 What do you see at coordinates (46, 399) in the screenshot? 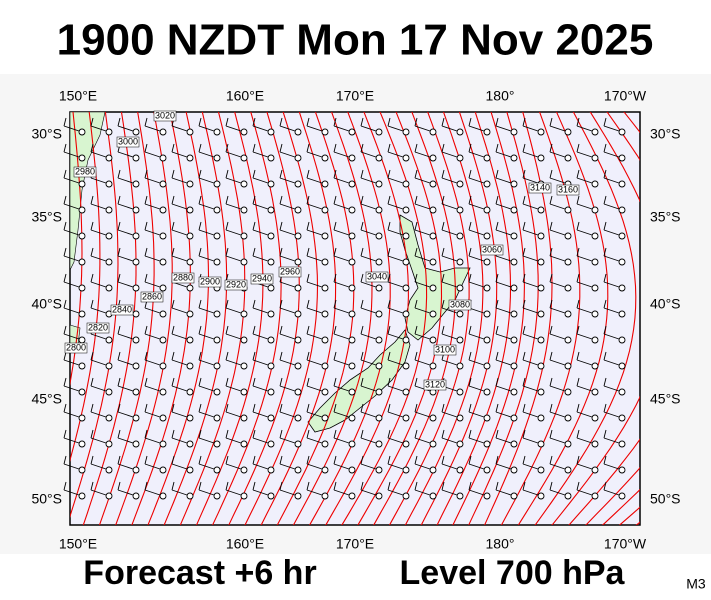
I see `lat-label-left: 45°S` at bounding box center [46, 399].